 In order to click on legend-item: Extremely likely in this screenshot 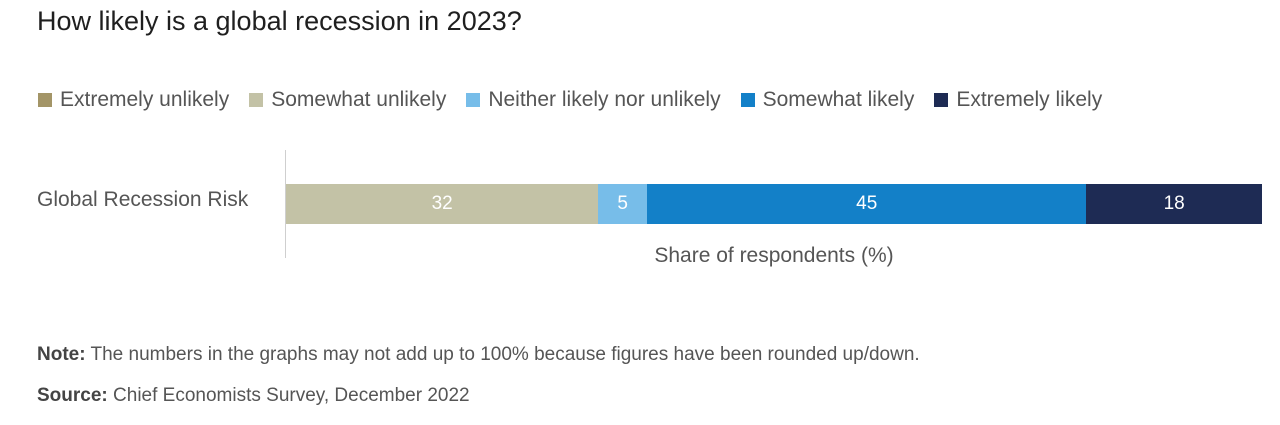, I will do `click(1018, 100)`.